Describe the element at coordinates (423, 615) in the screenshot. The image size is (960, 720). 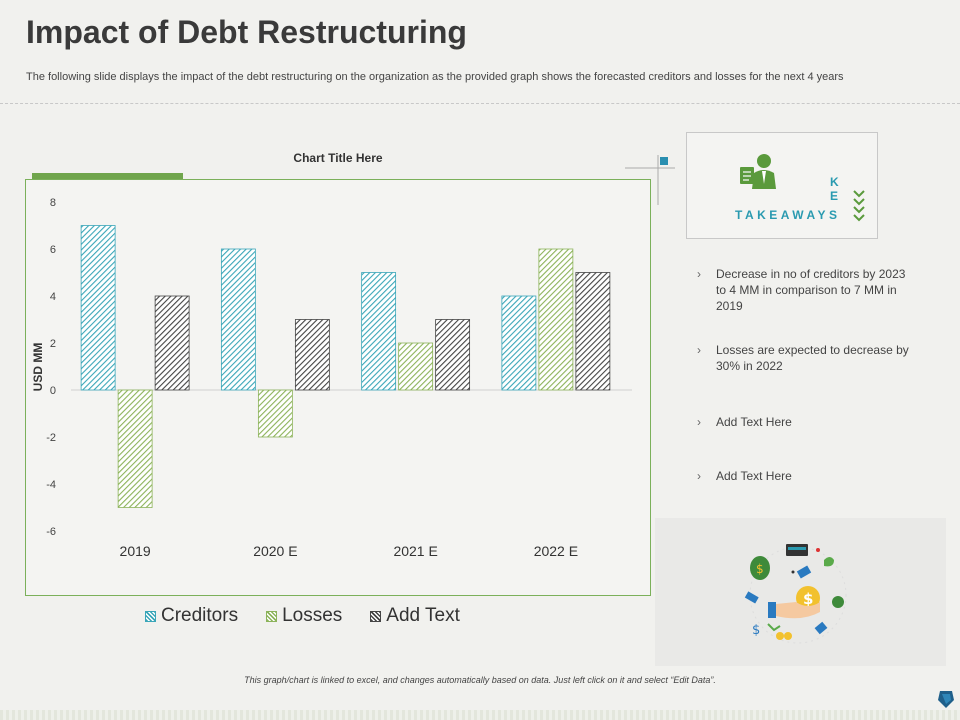
I see `legend-label-add-text: Add Text` at that location.